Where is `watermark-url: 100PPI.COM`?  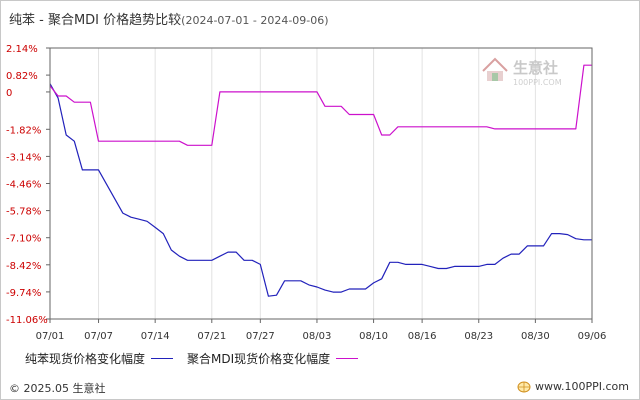 watermark-url: 100PPI.COM is located at coordinates (537, 82).